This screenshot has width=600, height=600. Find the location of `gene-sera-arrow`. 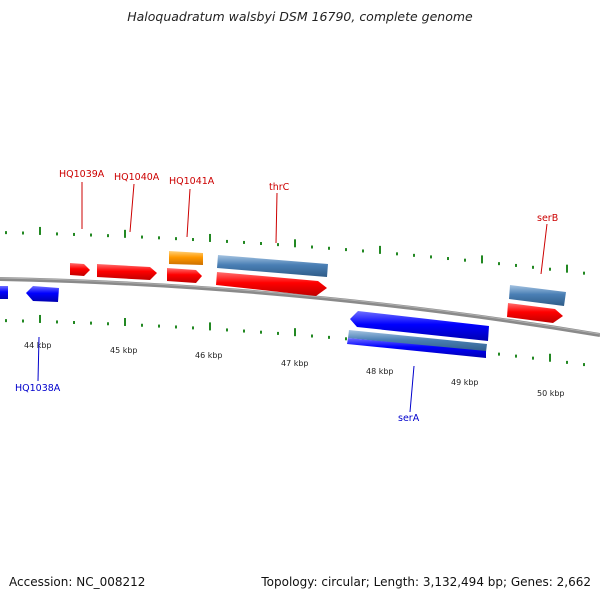

gene-sera-arrow is located at coordinates (419, 326).